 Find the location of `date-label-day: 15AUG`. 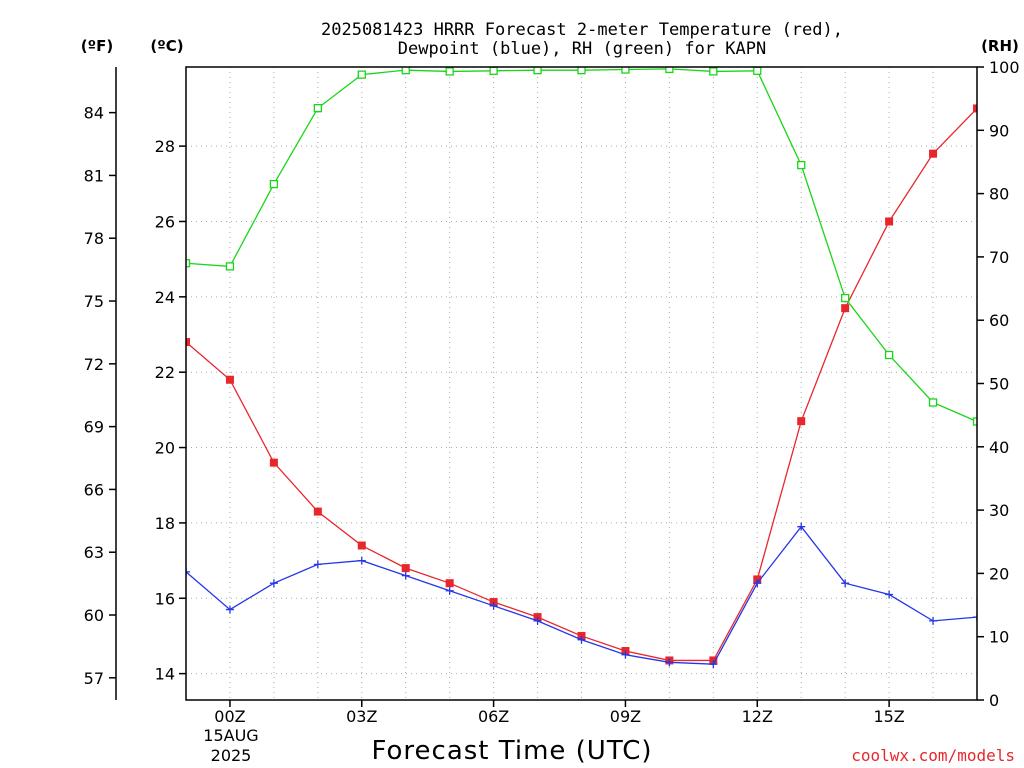

date-label-day: 15AUG is located at coordinates (230, 735).